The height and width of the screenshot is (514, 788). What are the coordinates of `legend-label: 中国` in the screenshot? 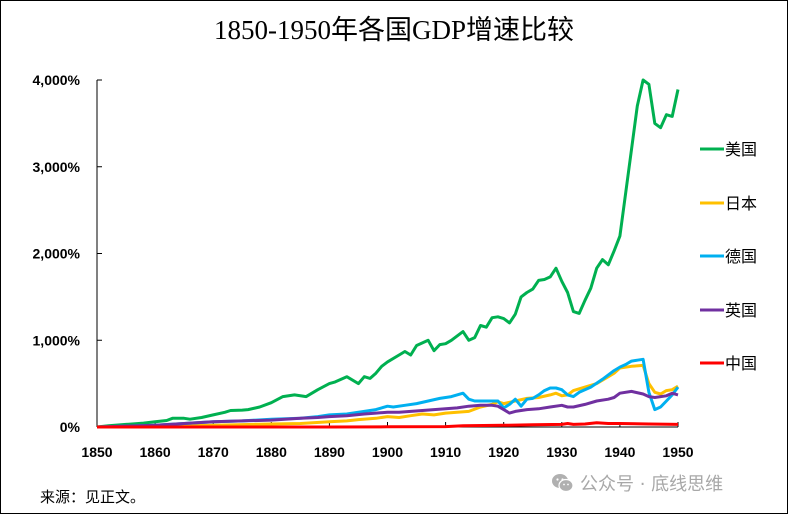 It's located at (741, 364).